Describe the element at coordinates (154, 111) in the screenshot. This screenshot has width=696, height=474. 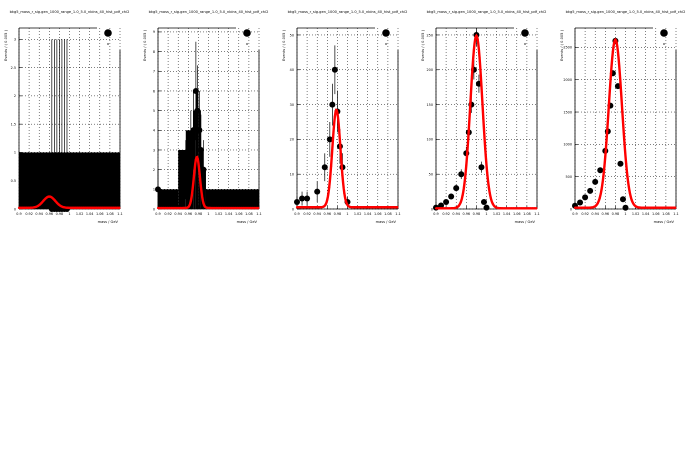
I see `y-tick-label: 5` at that location.